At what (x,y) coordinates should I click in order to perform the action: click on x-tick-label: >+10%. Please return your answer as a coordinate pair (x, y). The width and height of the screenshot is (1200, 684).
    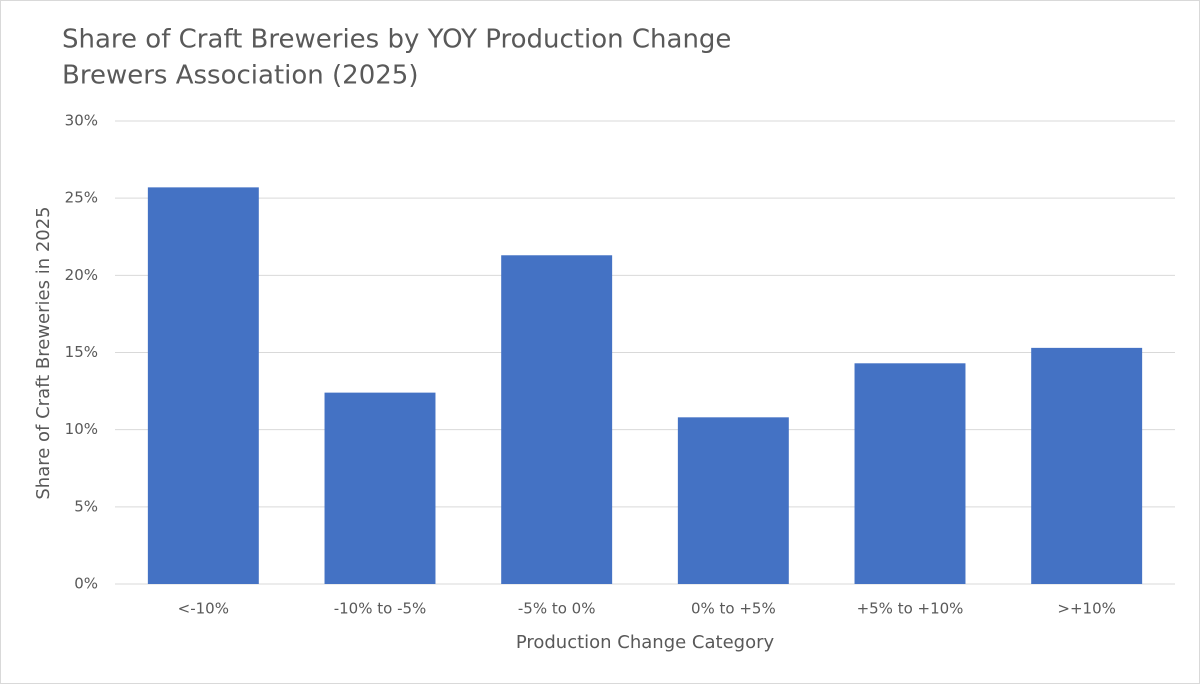
    Looking at the image, I should click on (1086, 609).